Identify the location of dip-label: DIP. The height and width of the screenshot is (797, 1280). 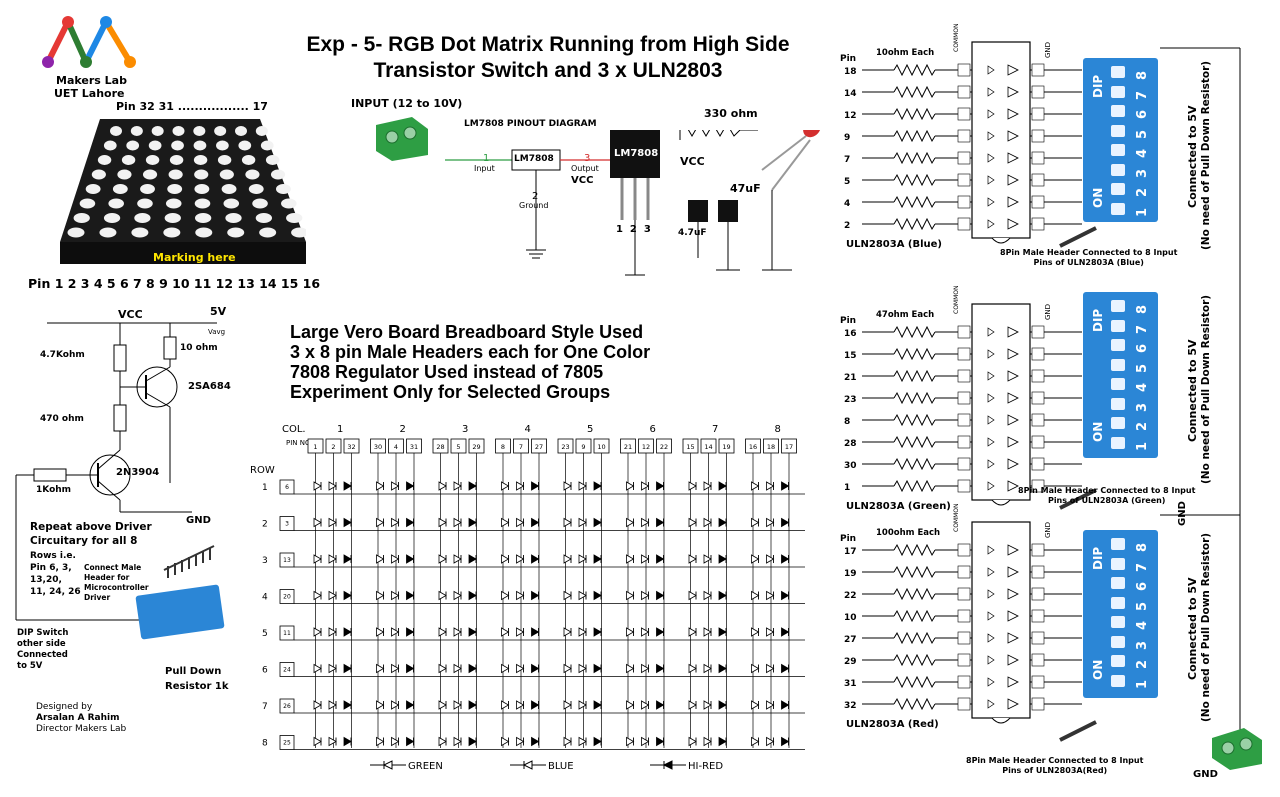
(1098, 558).